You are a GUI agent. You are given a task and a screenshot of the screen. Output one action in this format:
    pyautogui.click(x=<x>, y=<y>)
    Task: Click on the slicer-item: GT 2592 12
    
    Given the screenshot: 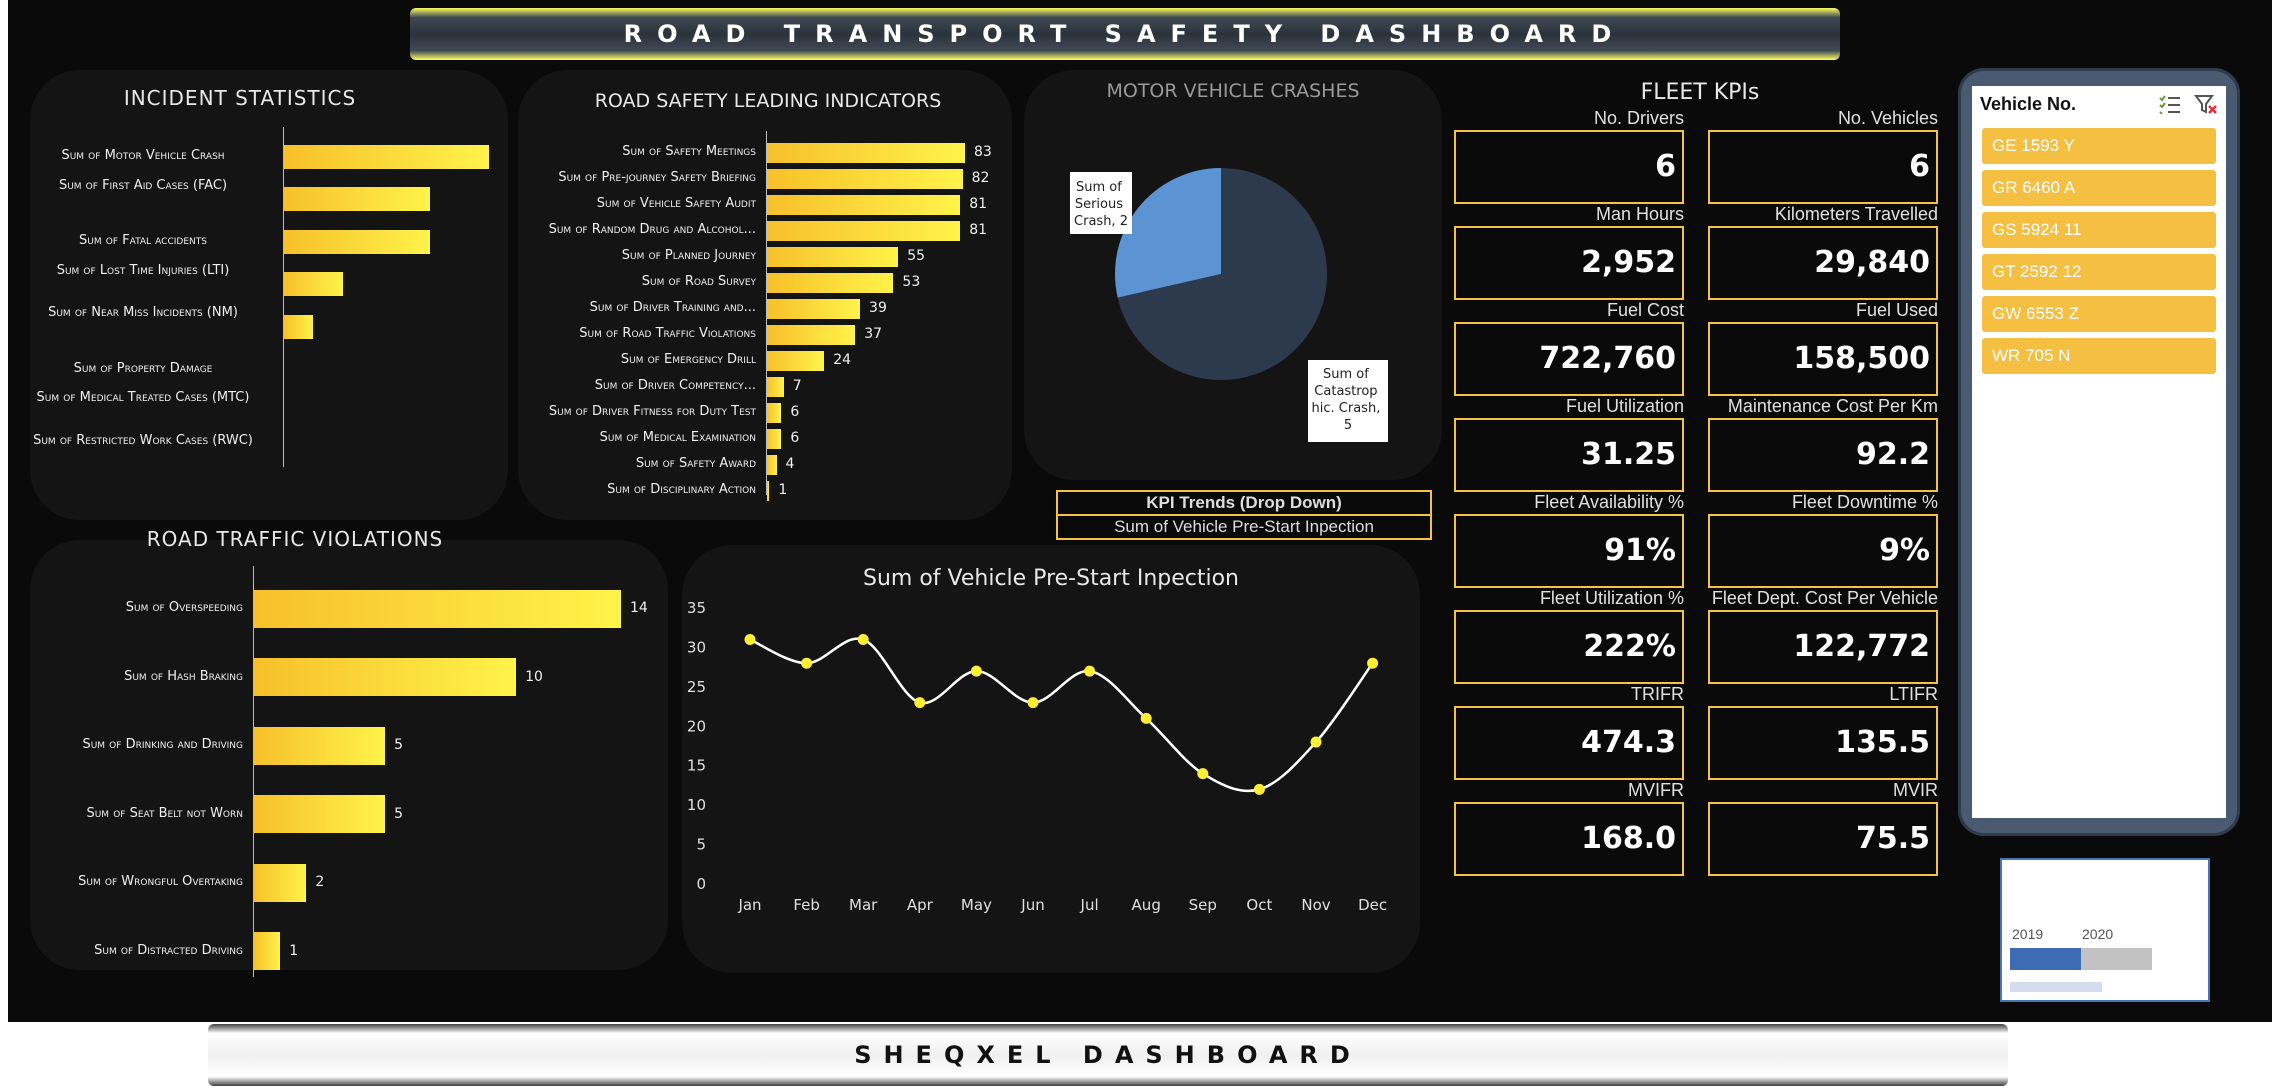 What is the action you would take?
    pyautogui.click(x=2099, y=272)
    